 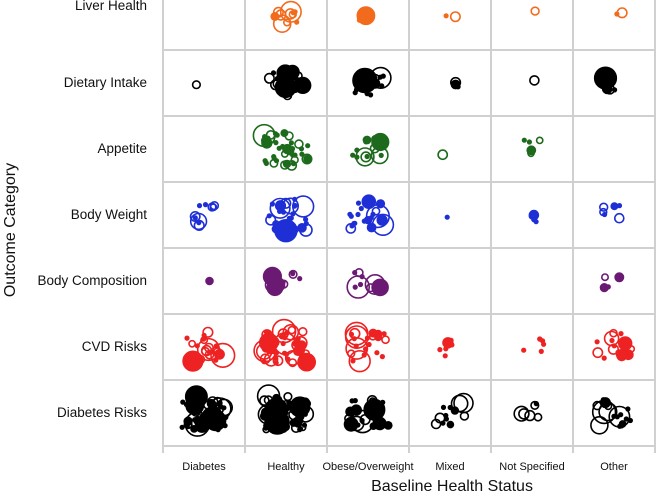 What do you see at coordinates (209, 281) in the screenshot?
I see `cell-body-composition-diabetes` at bounding box center [209, 281].